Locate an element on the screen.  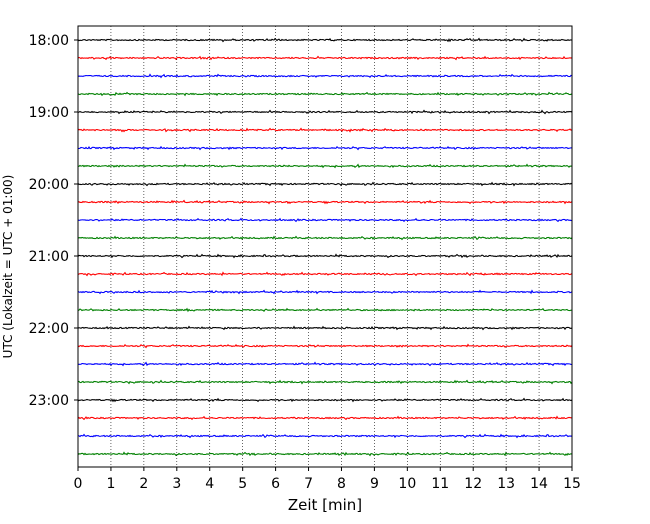
x-tick-label-15: 15 is located at coordinates (572, 484).